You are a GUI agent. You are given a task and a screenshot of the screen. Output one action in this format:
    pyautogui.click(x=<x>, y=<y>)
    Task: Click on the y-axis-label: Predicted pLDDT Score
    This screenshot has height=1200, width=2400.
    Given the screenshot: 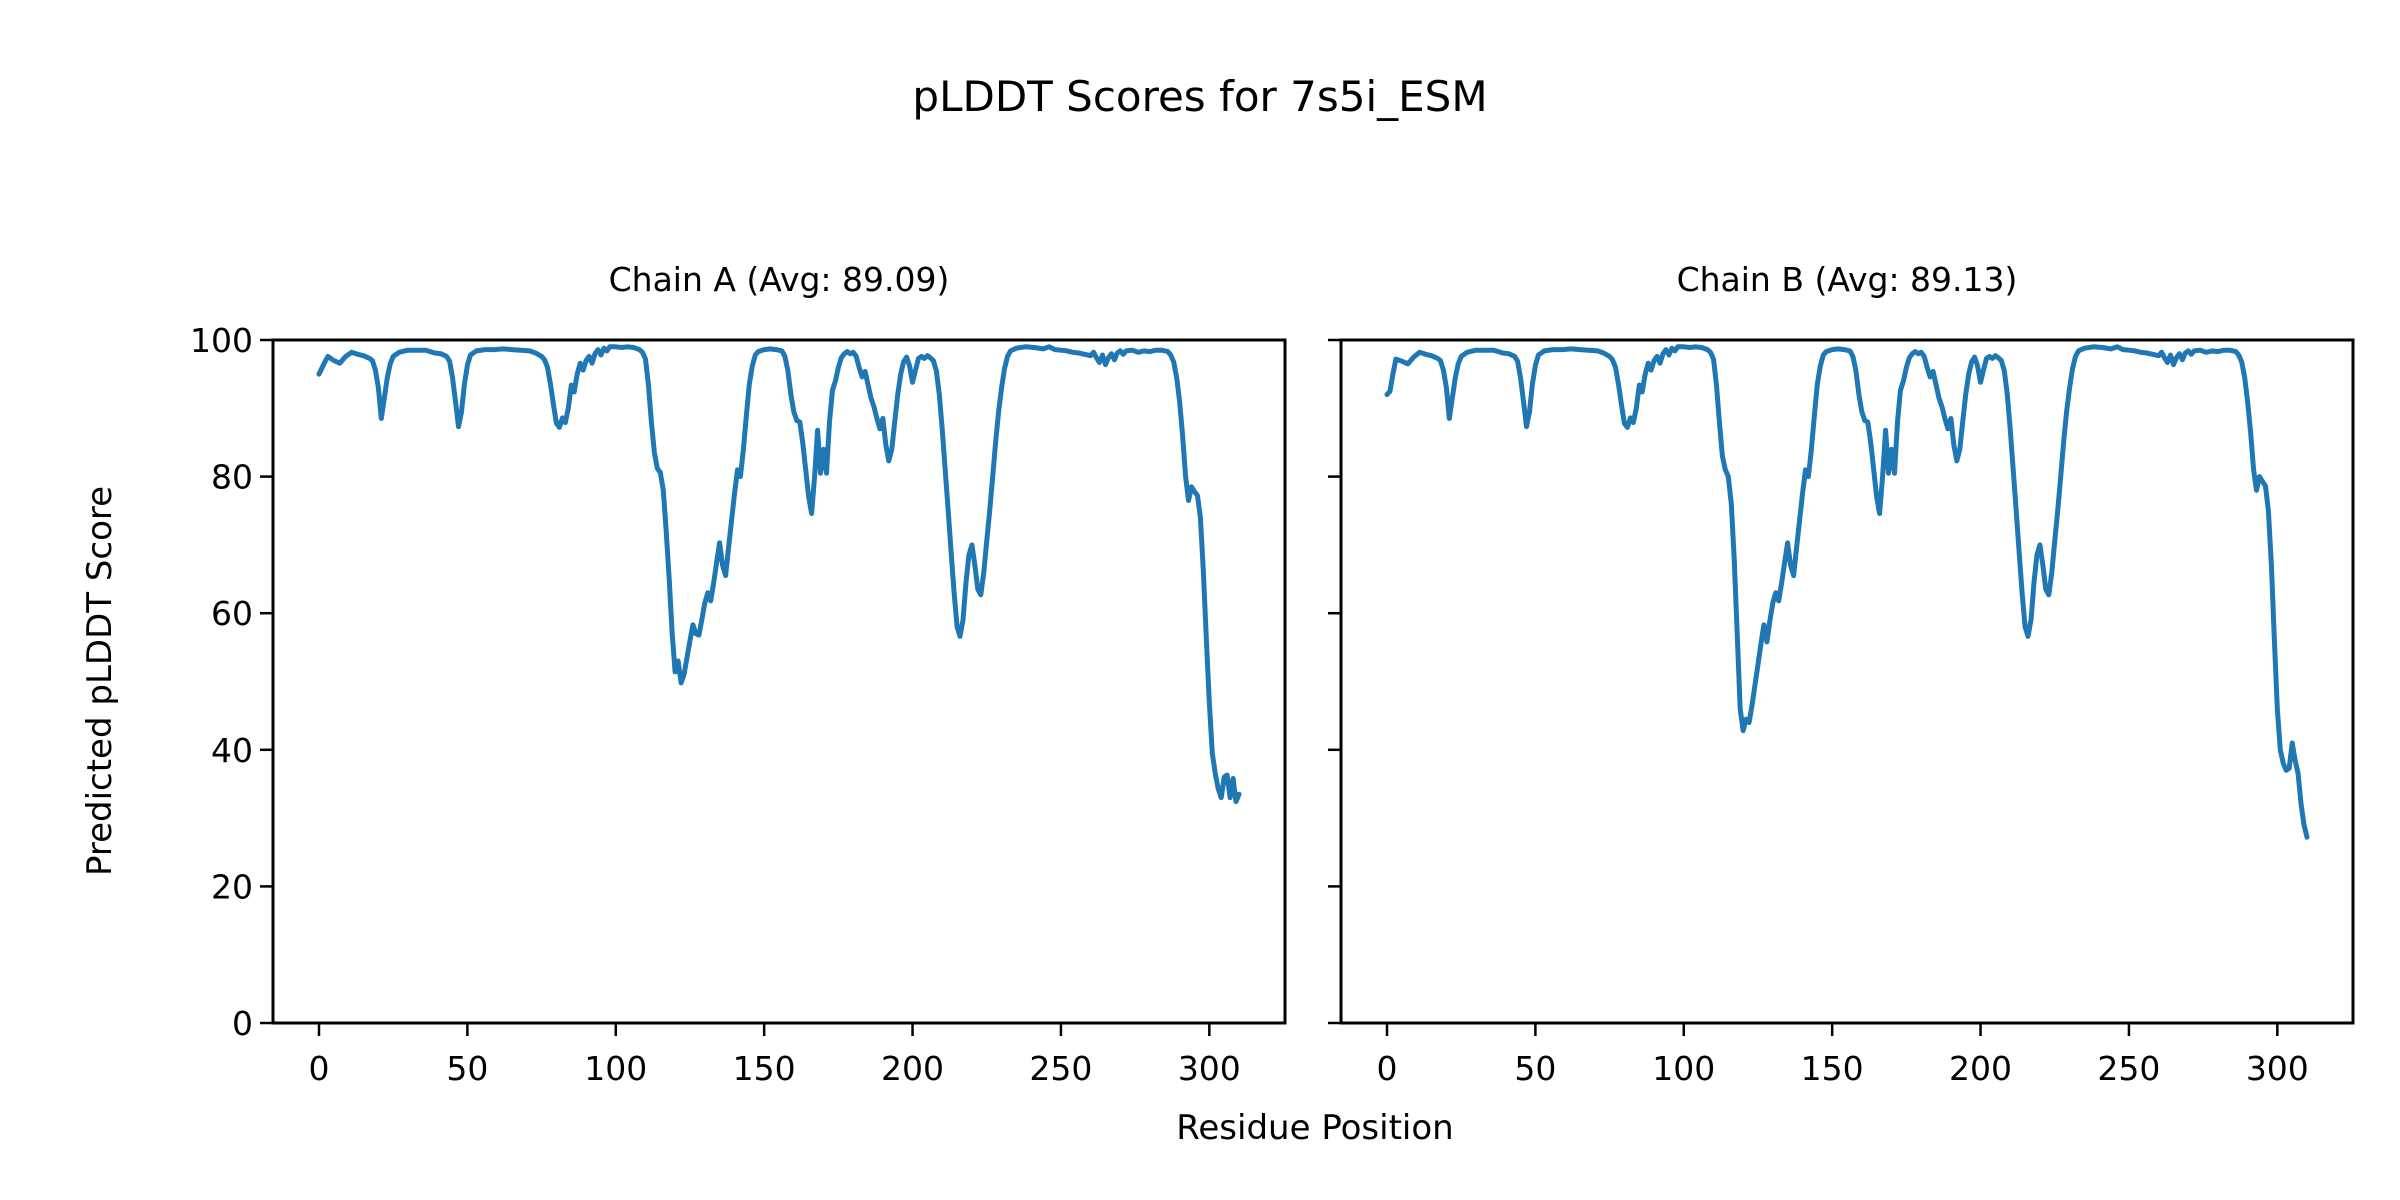 What is the action you would take?
    pyautogui.click(x=100, y=681)
    